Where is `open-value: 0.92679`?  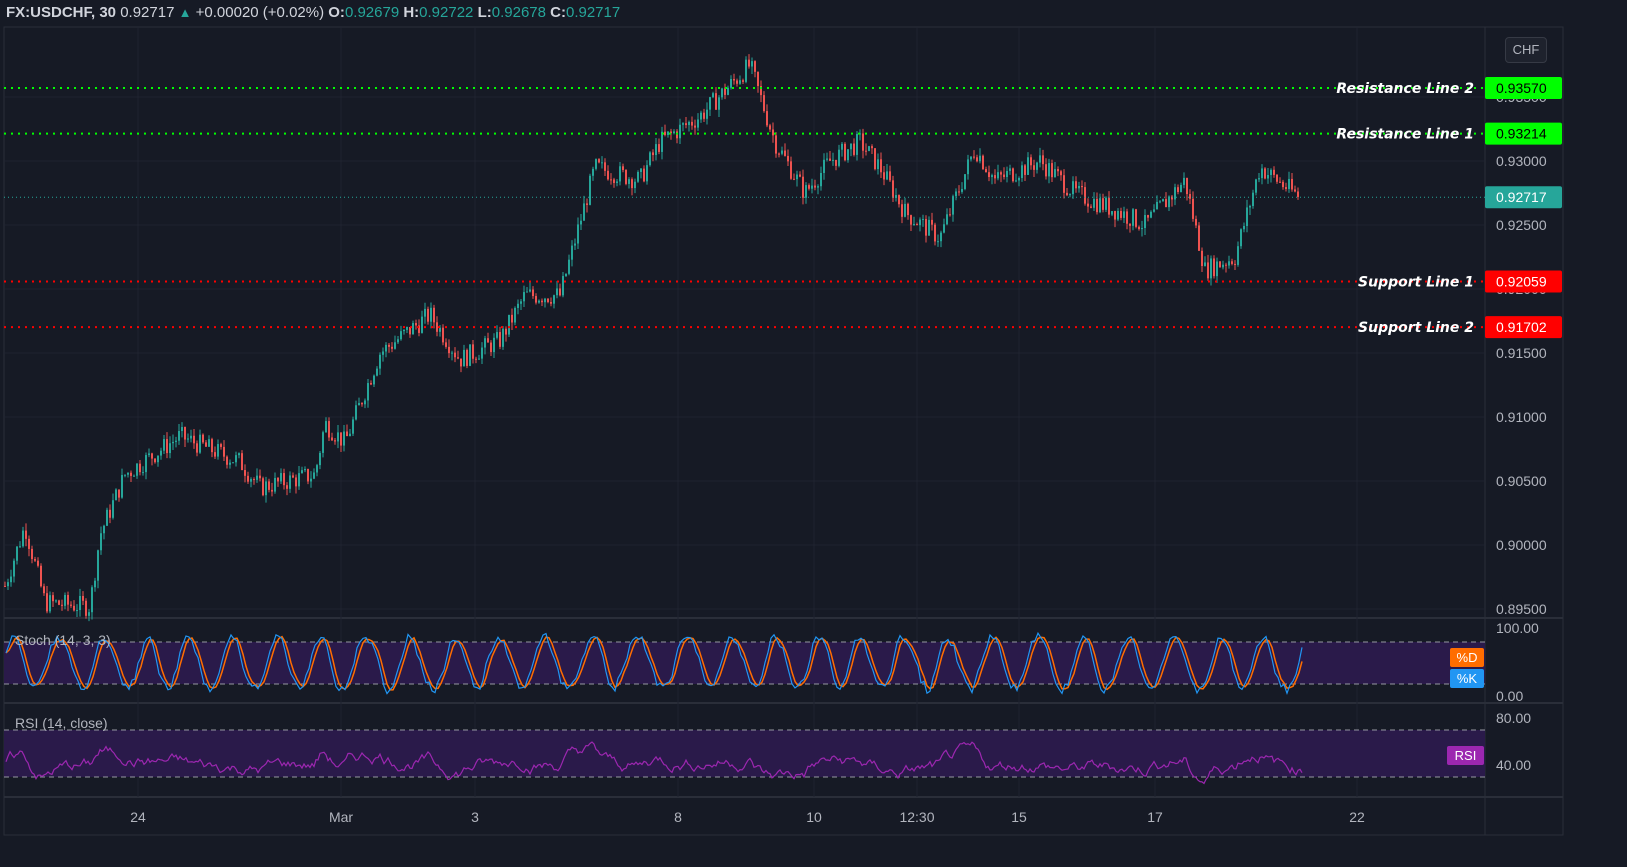 open-value: 0.92679 is located at coordinates (372, 12).